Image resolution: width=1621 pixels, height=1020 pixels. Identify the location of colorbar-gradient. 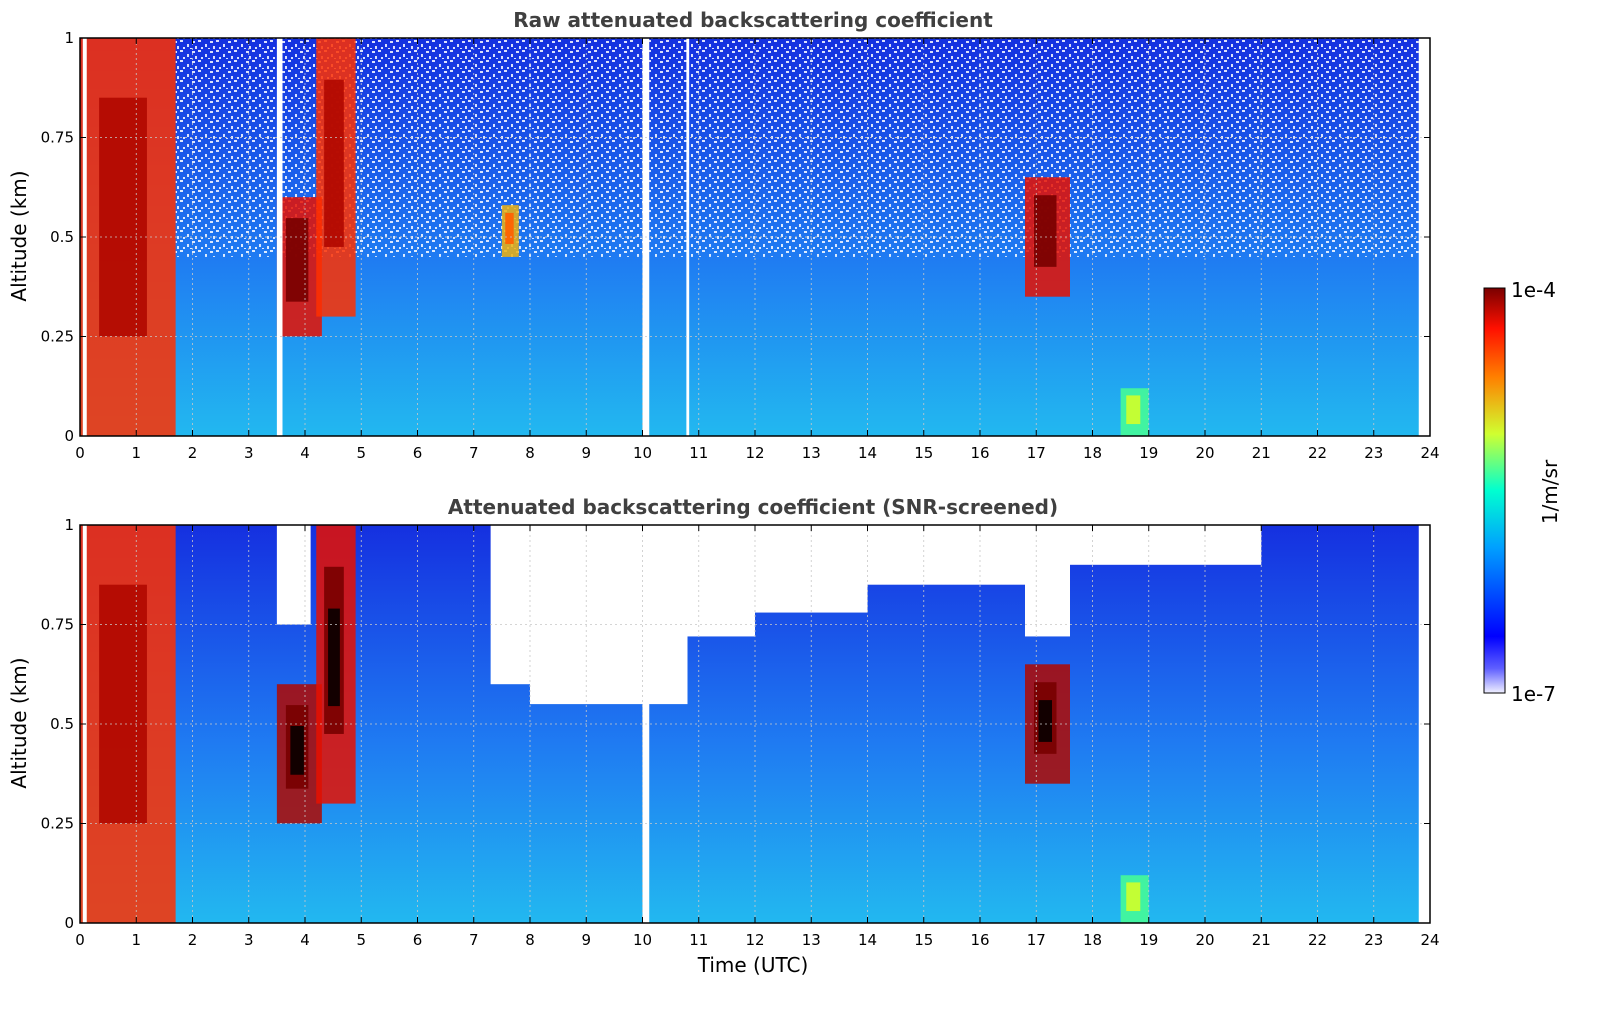
(1494, 490).